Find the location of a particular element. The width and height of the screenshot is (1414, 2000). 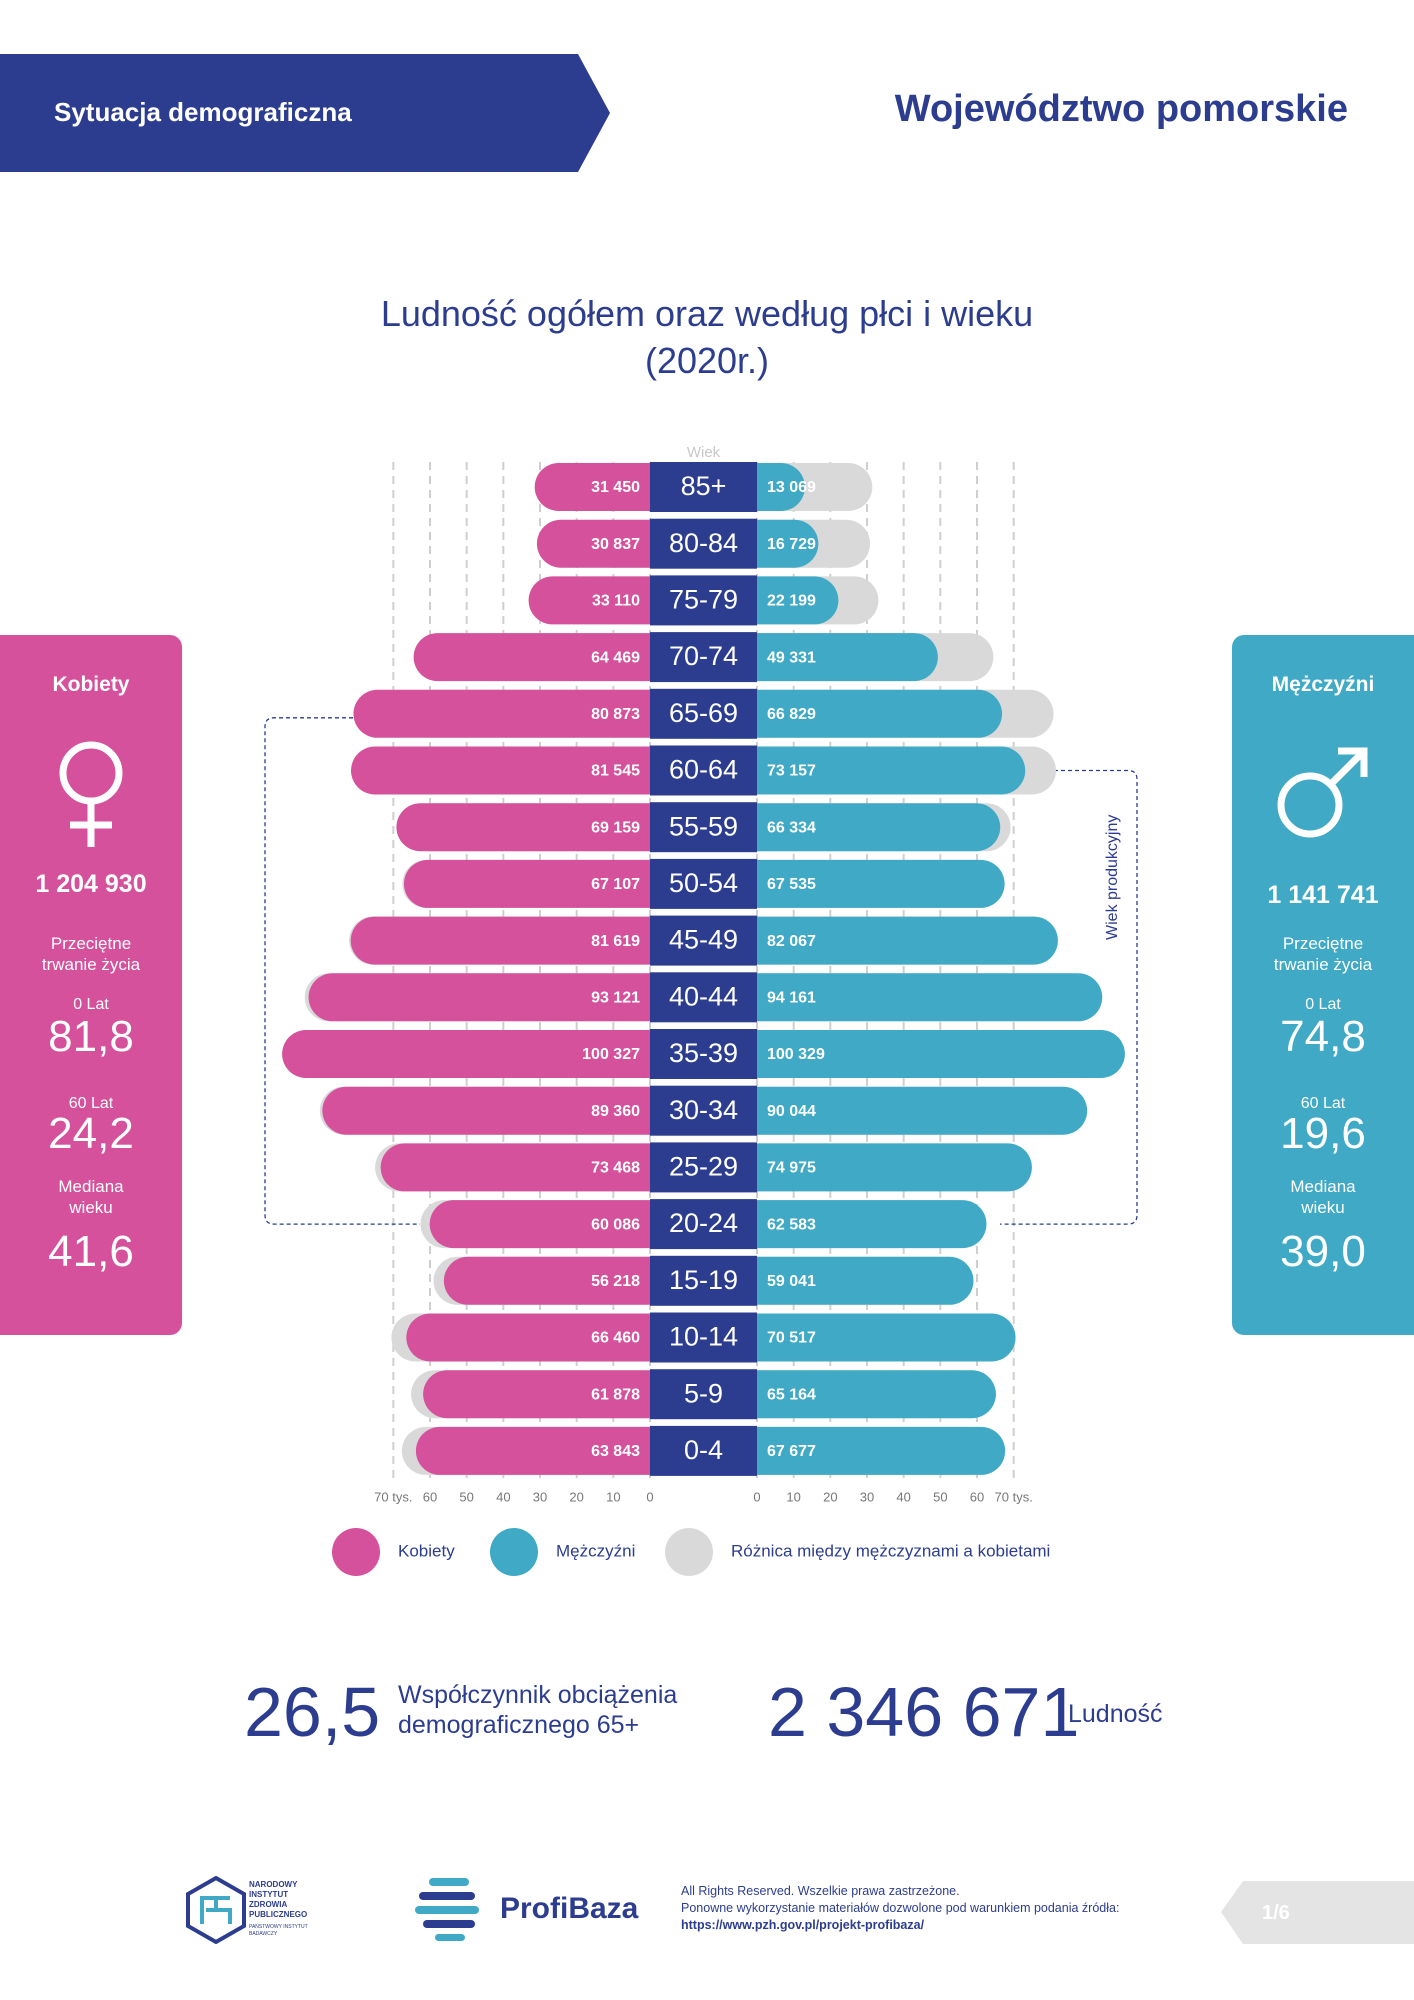

age0-value: 81,8 is located at coordinates (91, 1036).